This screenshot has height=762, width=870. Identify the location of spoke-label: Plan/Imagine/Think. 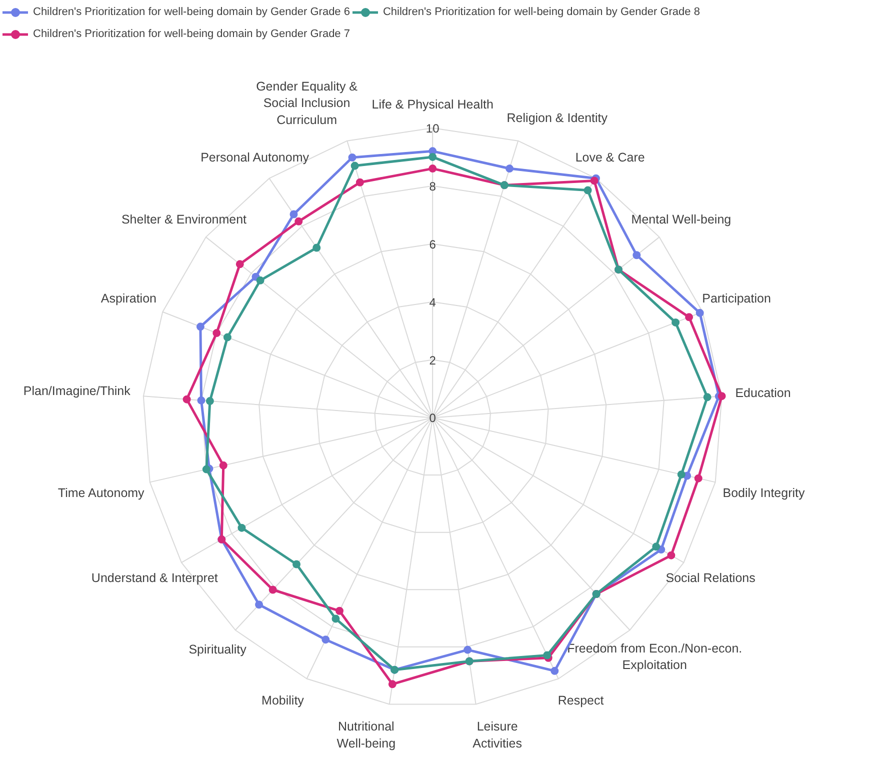
(77, 391).